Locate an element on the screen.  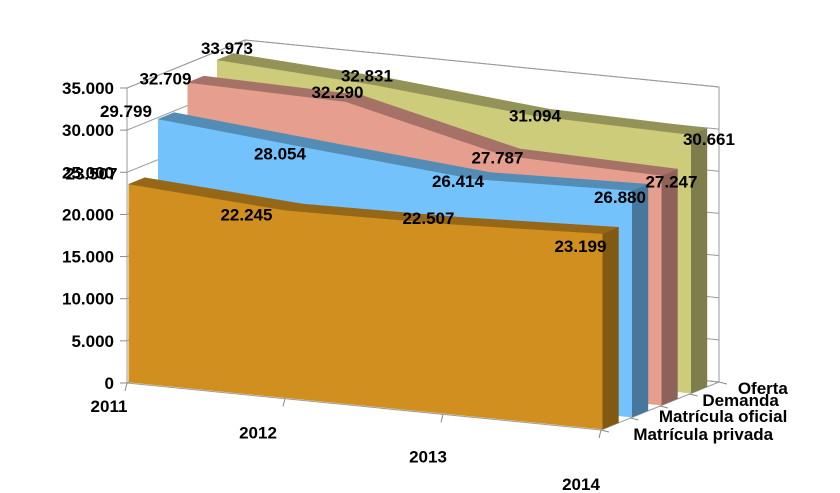
x-axis: 2011 2012 2013 2014 is located at coordinates (346, 437).